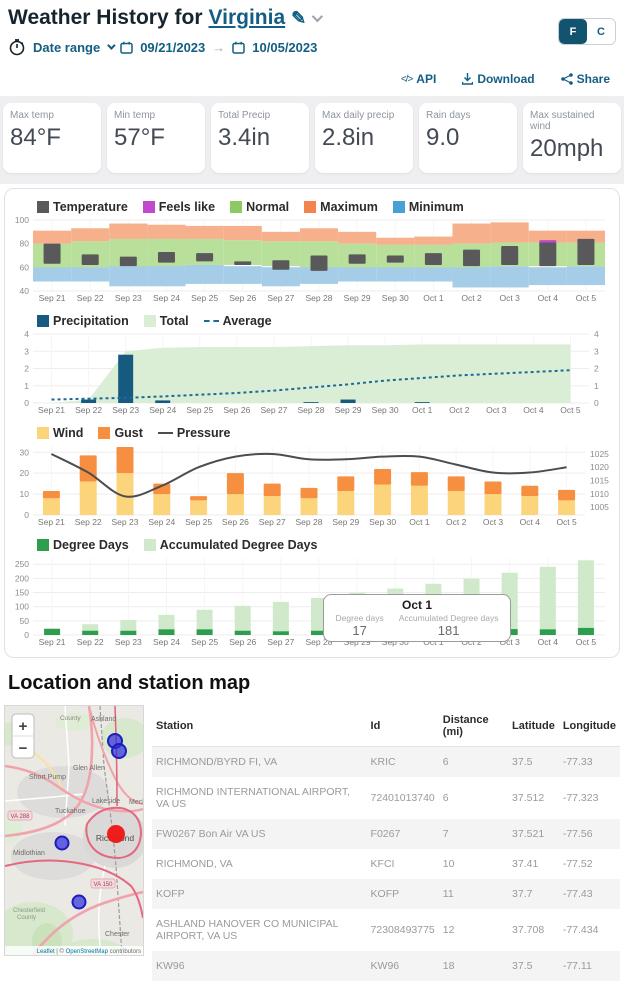  What do you see at coordinates (357, 642) in the screenshot?
I see `axis-label: Sep 29` at bounding box center [357, 642].